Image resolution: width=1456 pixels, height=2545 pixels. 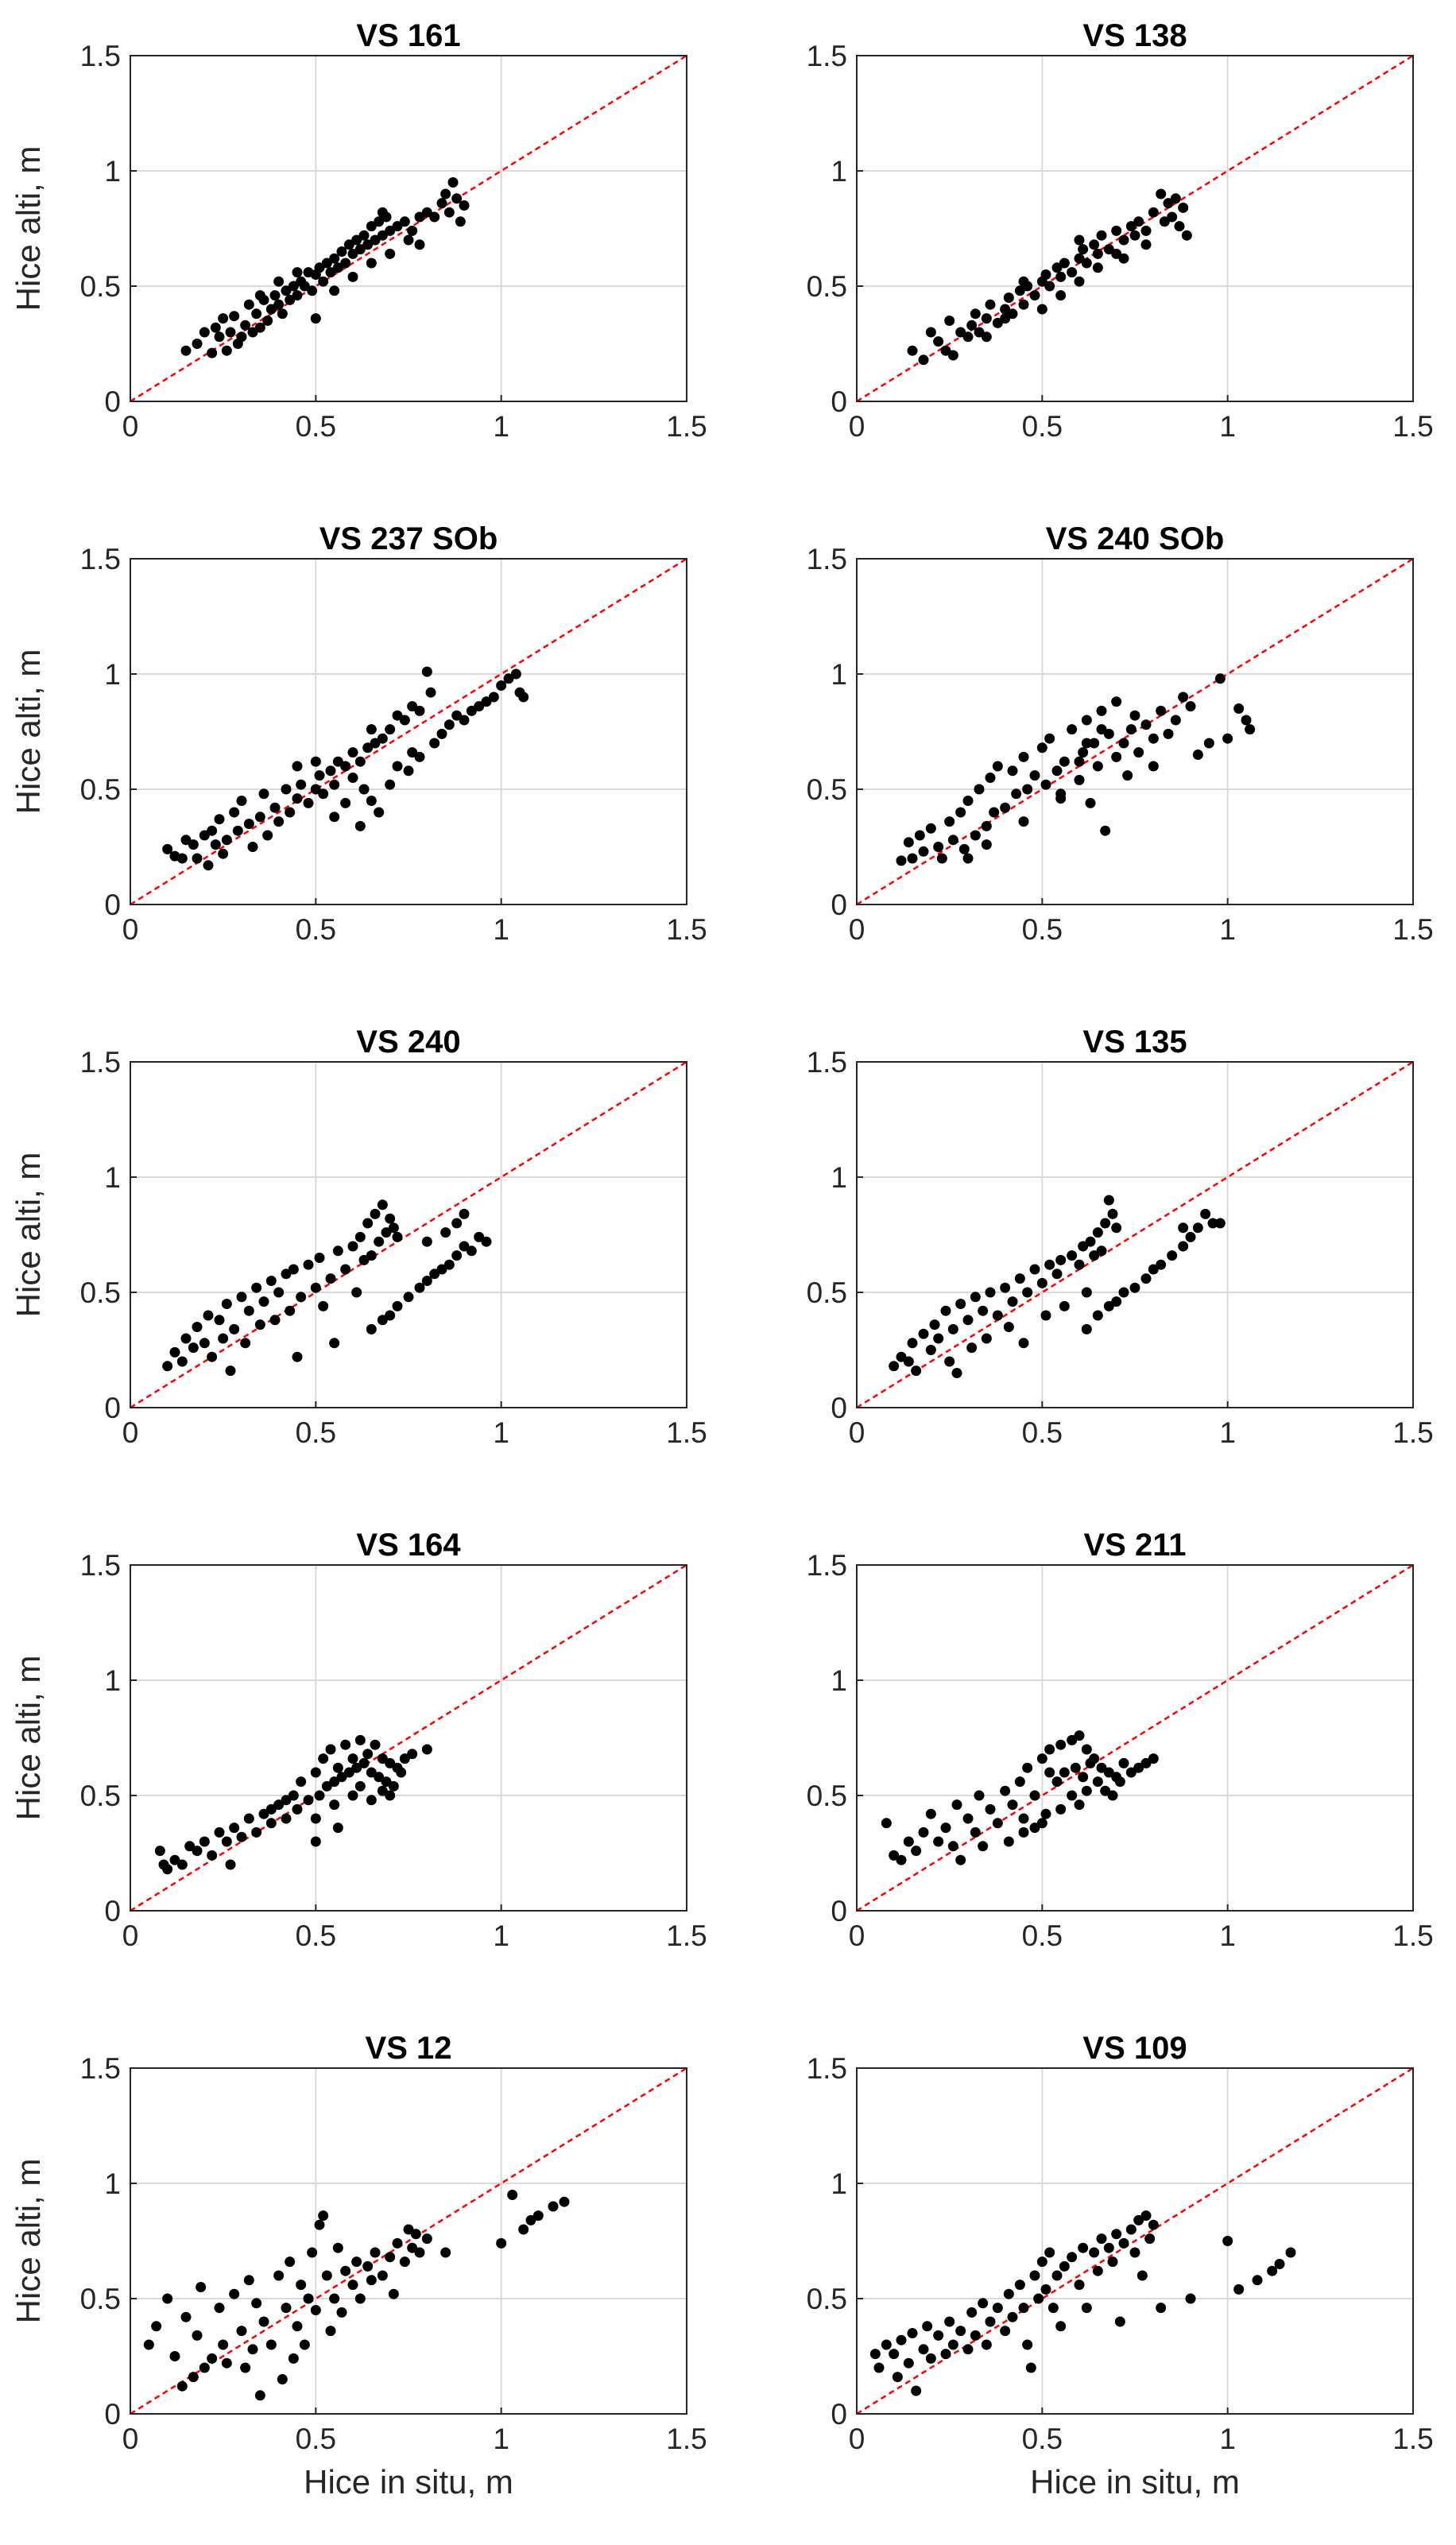 What do you see at coordinates (408, 1042) in the screenshot?
I see `panel-title: VS 240` at bounding box center [408, 1042].